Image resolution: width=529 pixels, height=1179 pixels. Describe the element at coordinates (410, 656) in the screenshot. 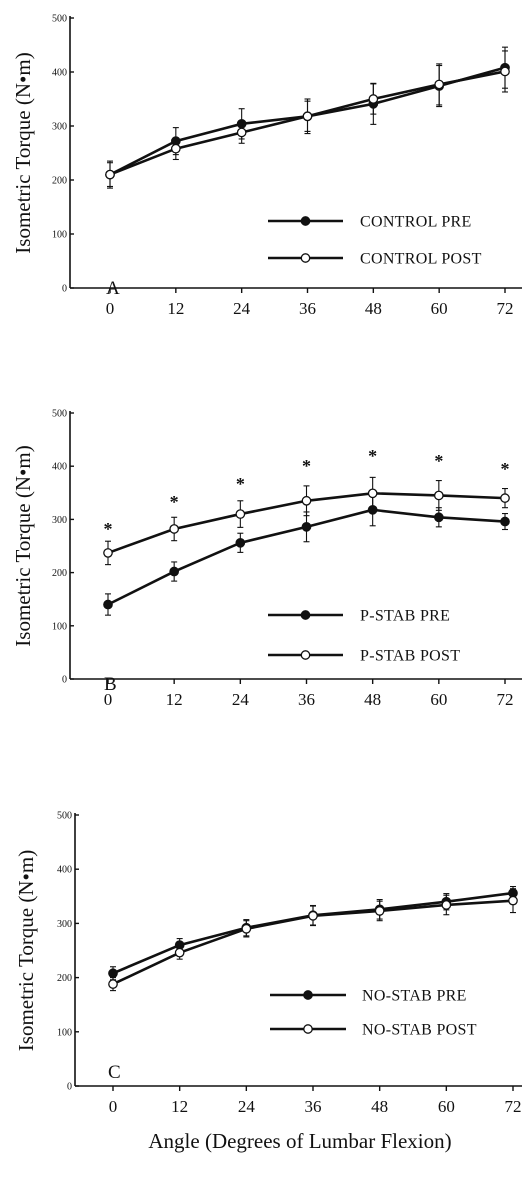

I see `legend-label: P-STAB POST` at that location.